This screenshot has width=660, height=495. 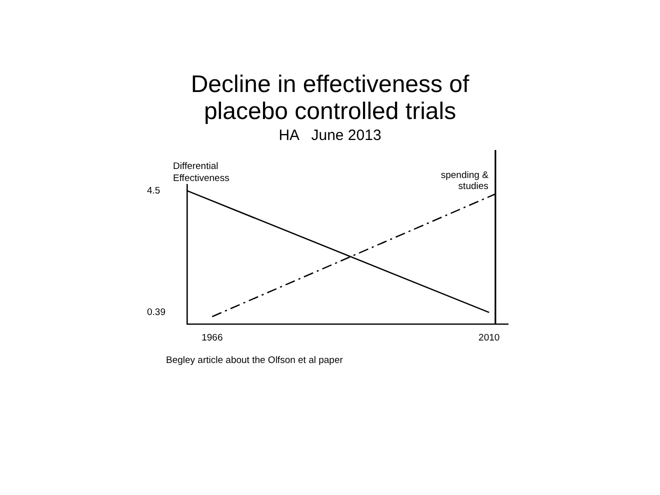 What do you see at coordinates (201, 172) in the screenshot?
I see `y-axis-title: Differential Effectiveness` at bounding box center [201, 172].